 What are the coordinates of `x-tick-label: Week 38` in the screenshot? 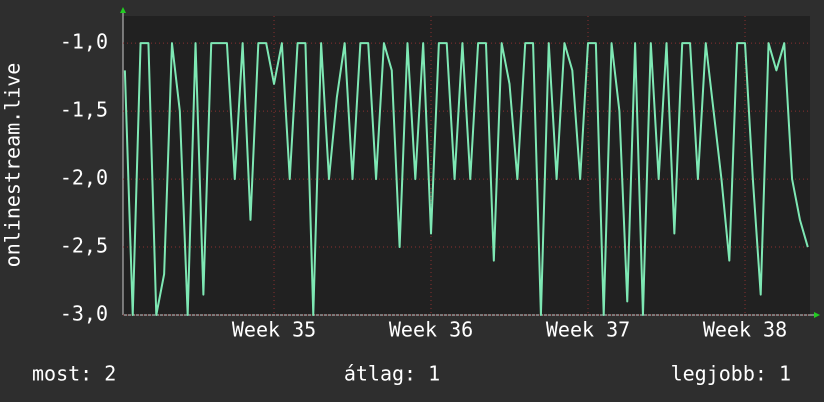 It's located at (745, 330).